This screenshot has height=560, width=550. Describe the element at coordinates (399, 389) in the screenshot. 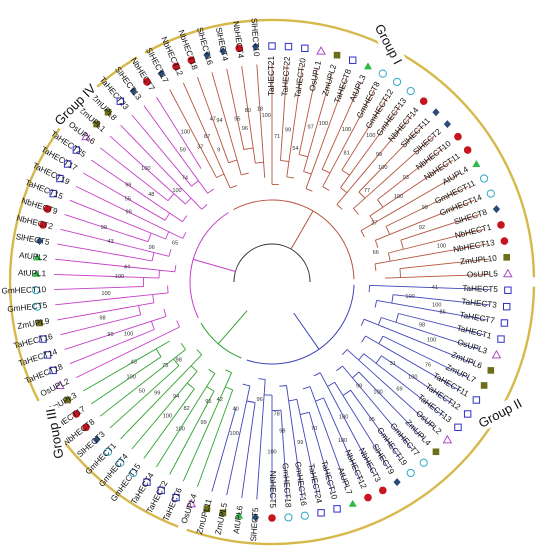

I see `bootstrap-26: 69` at that location.